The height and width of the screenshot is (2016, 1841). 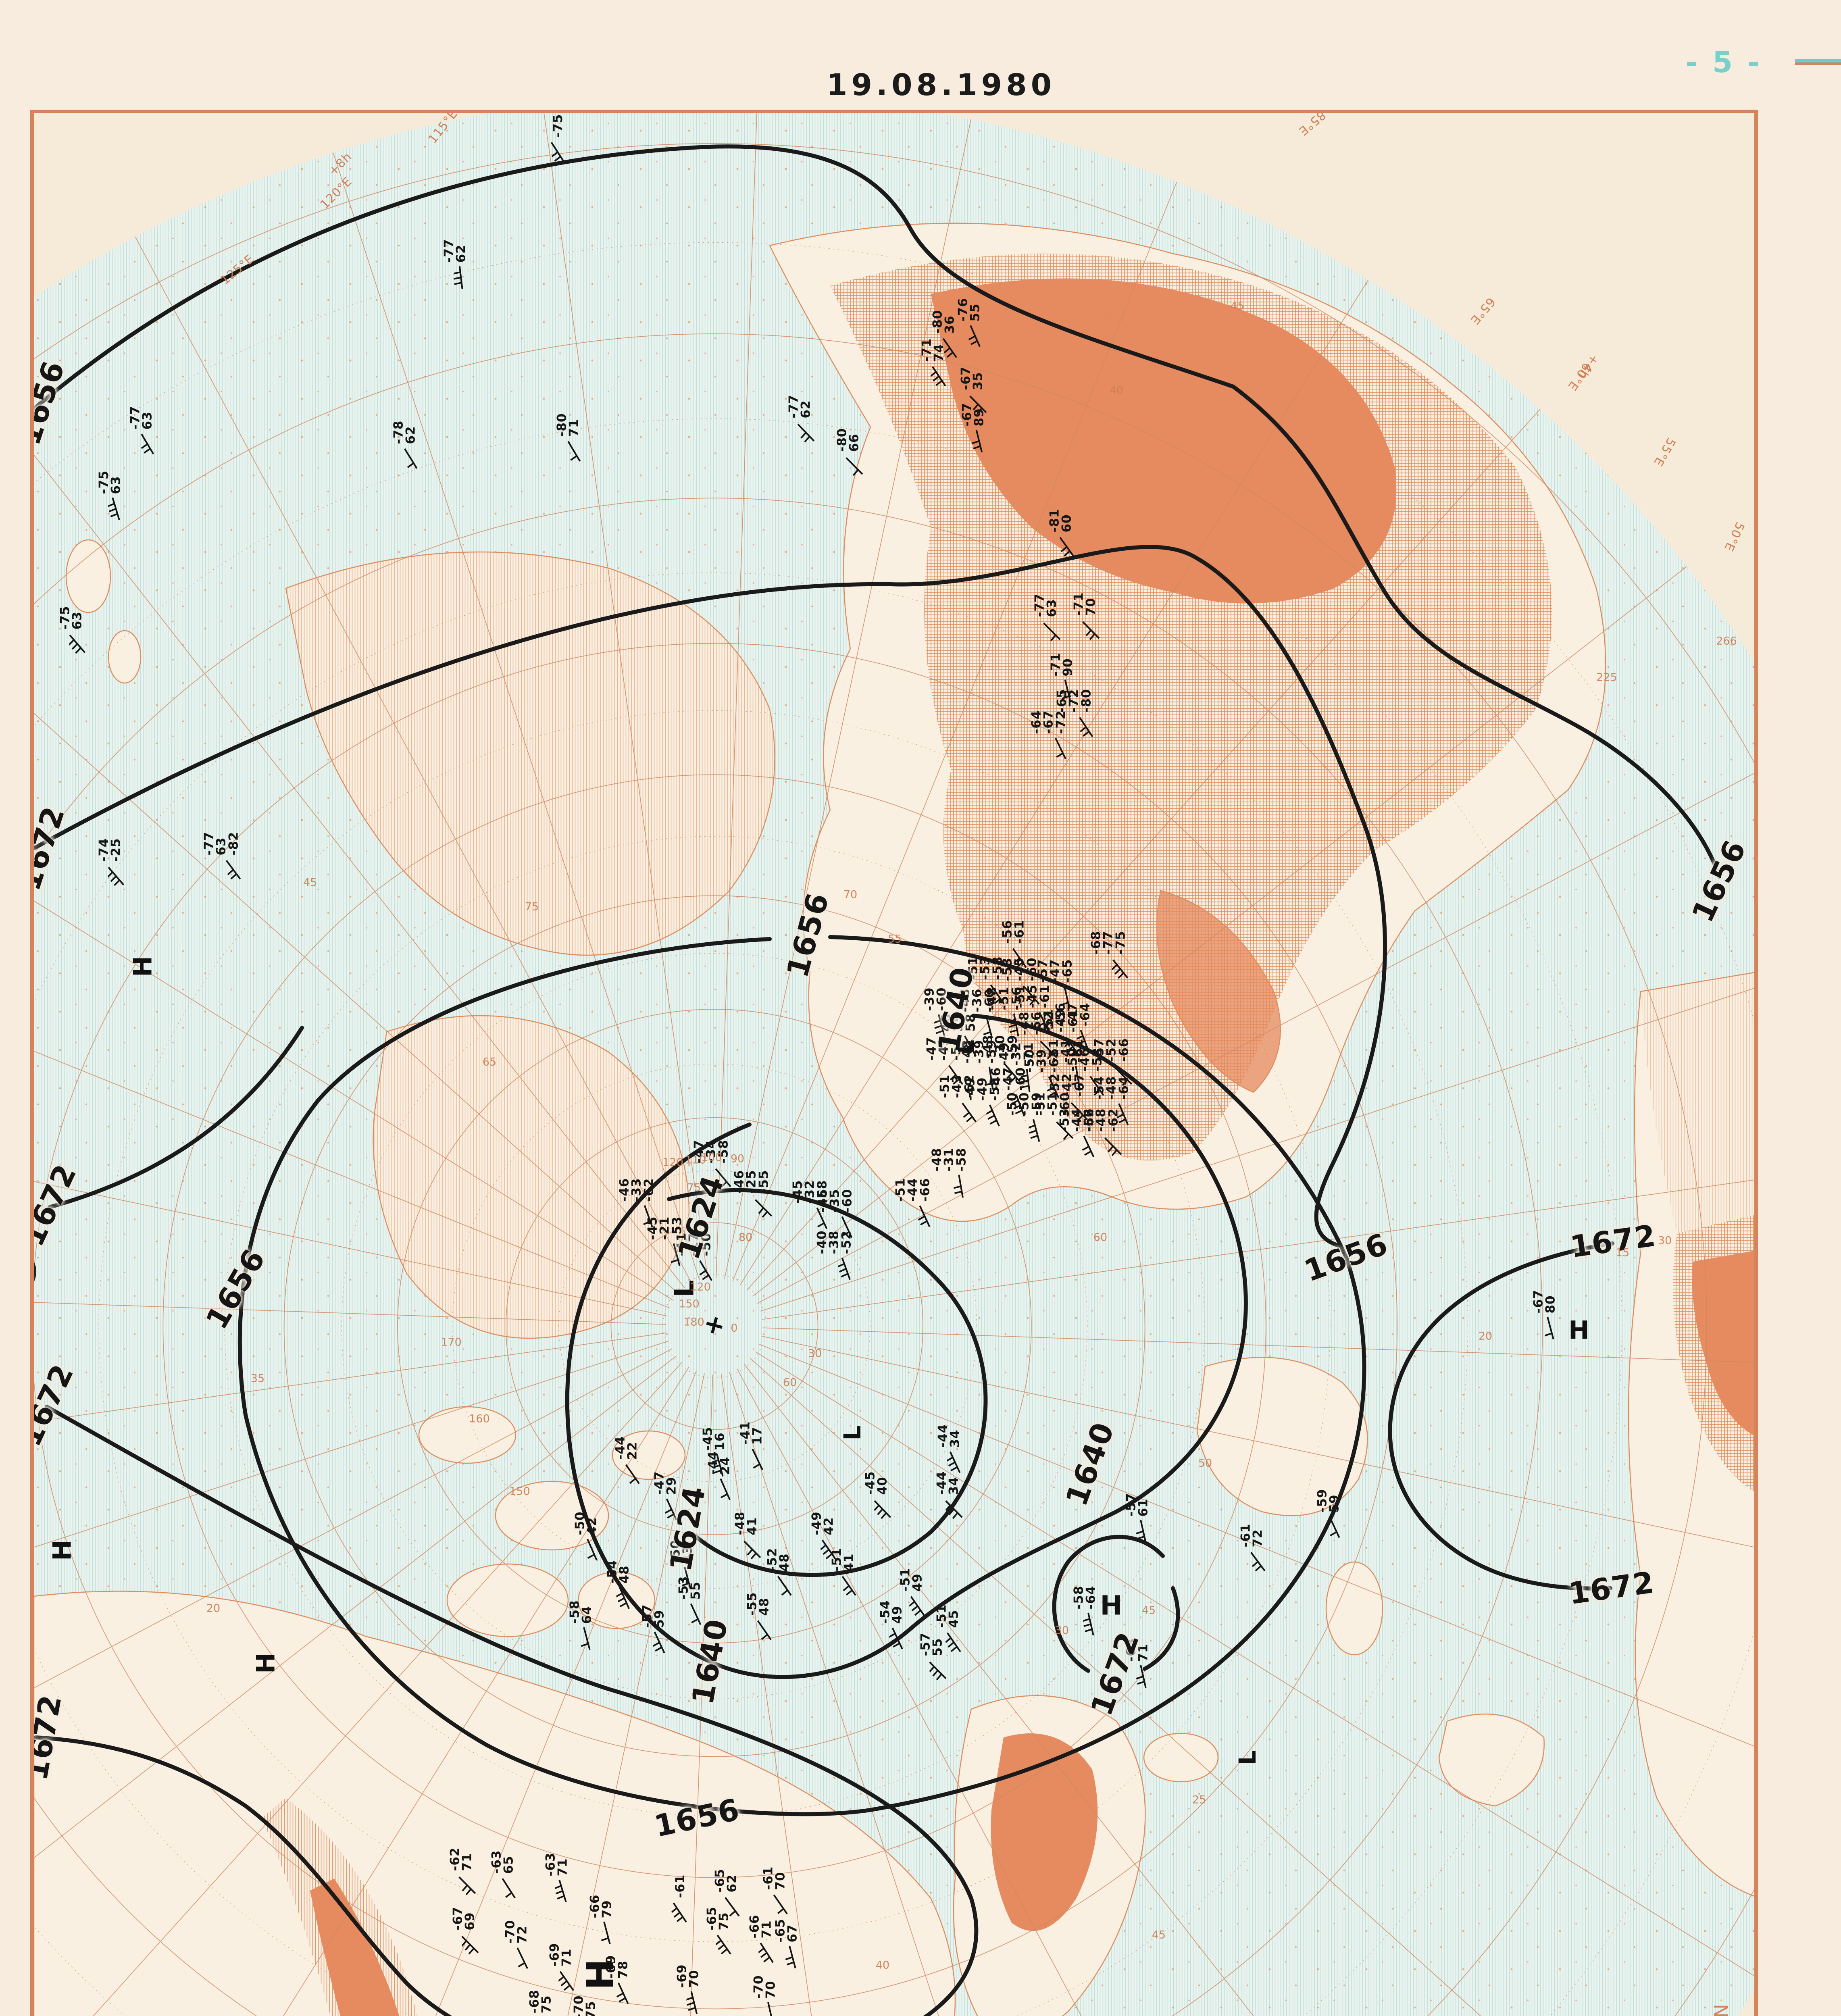 I want to click on land-north-america, so click(x=495, y=1804).